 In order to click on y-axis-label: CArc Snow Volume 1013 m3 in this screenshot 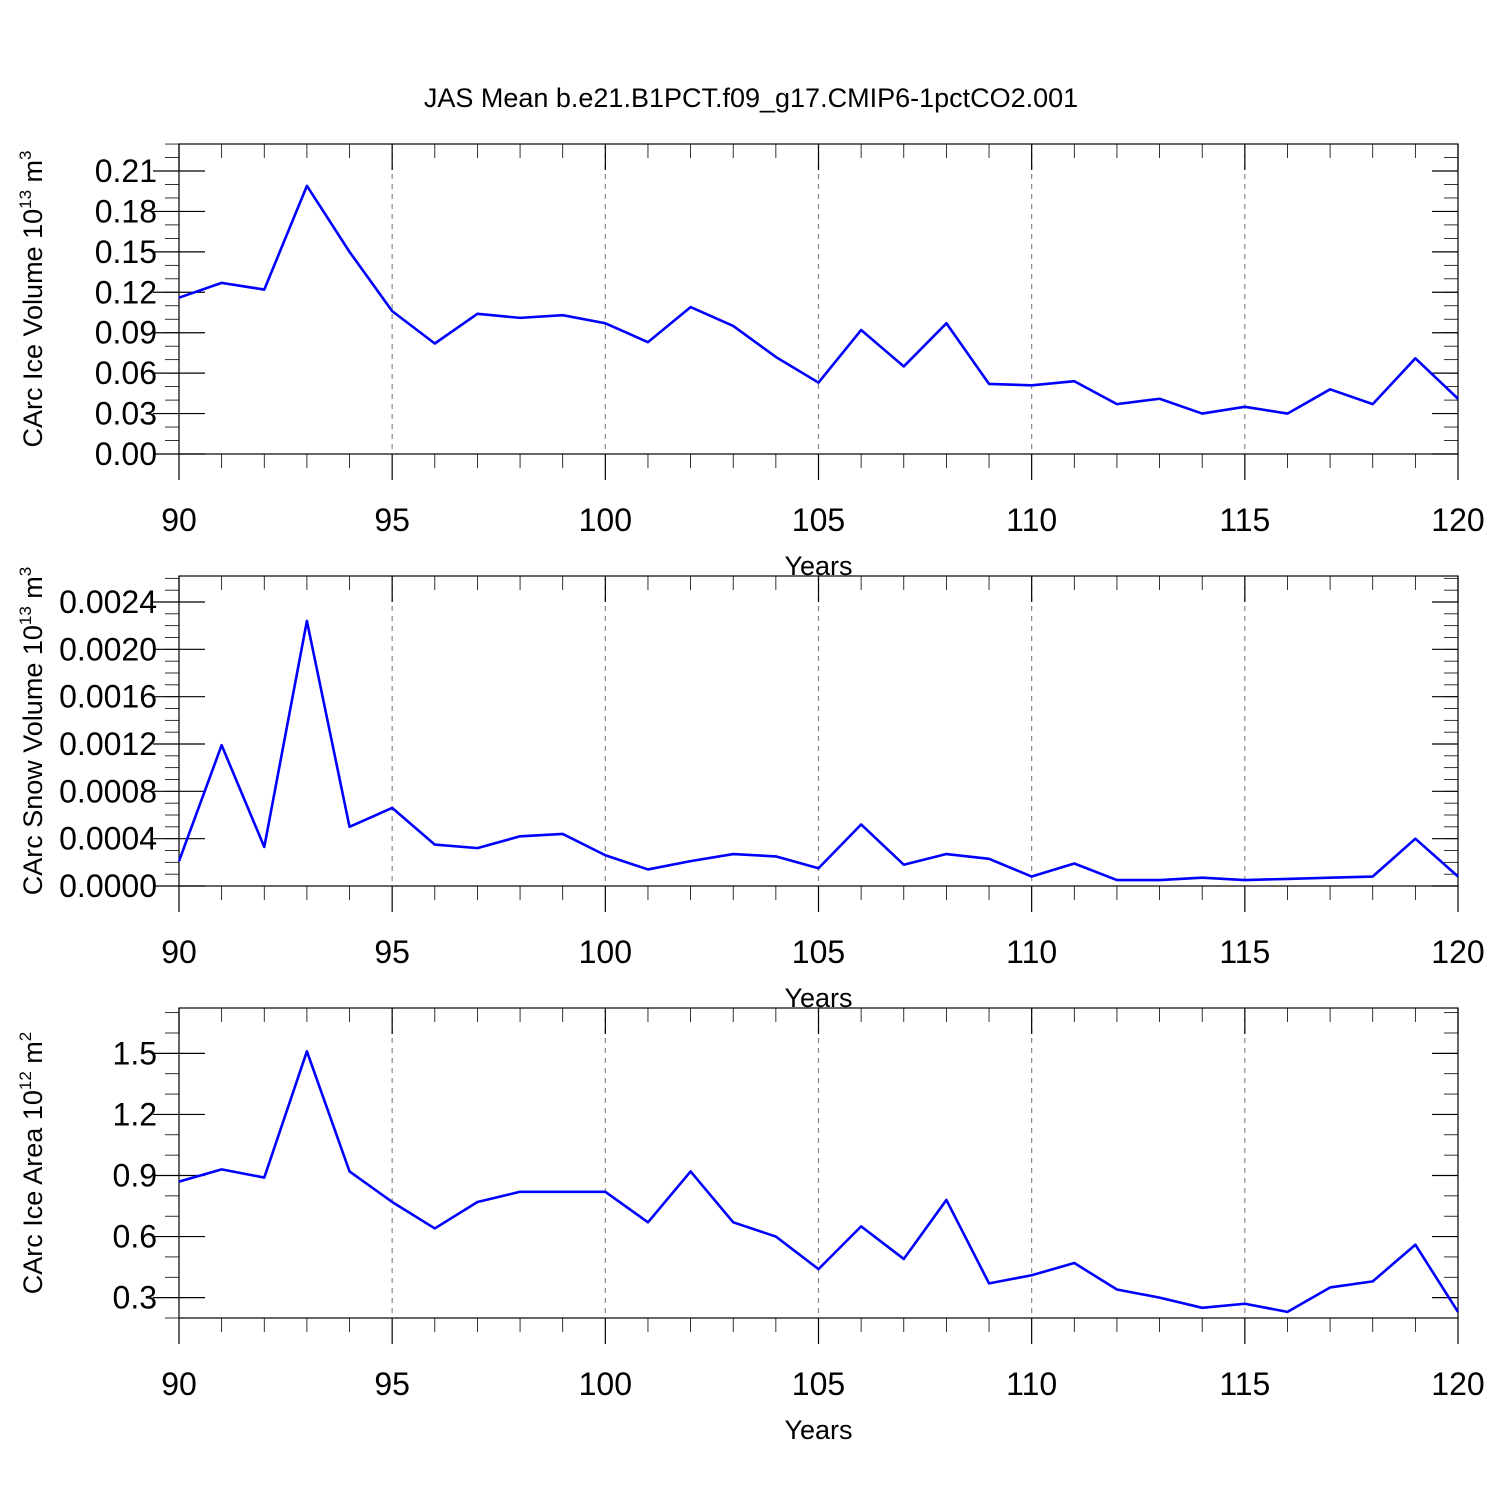, I will do `click(32, 731)`.